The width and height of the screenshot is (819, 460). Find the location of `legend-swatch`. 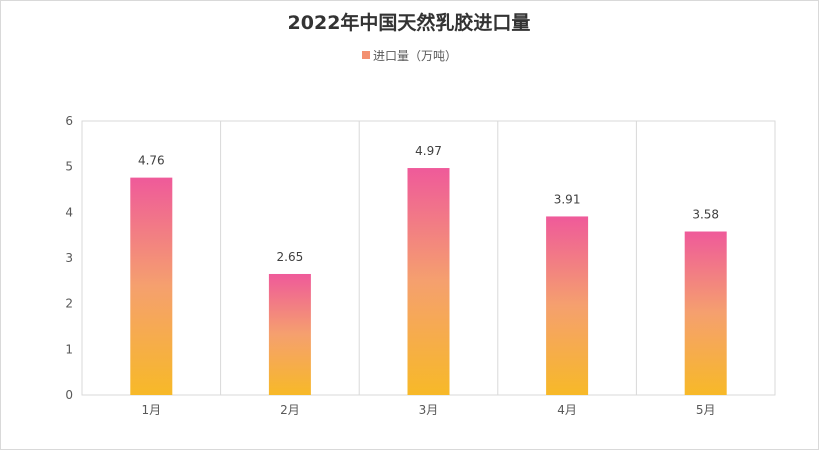

legend-swatch is located at coordinates (366, 55).